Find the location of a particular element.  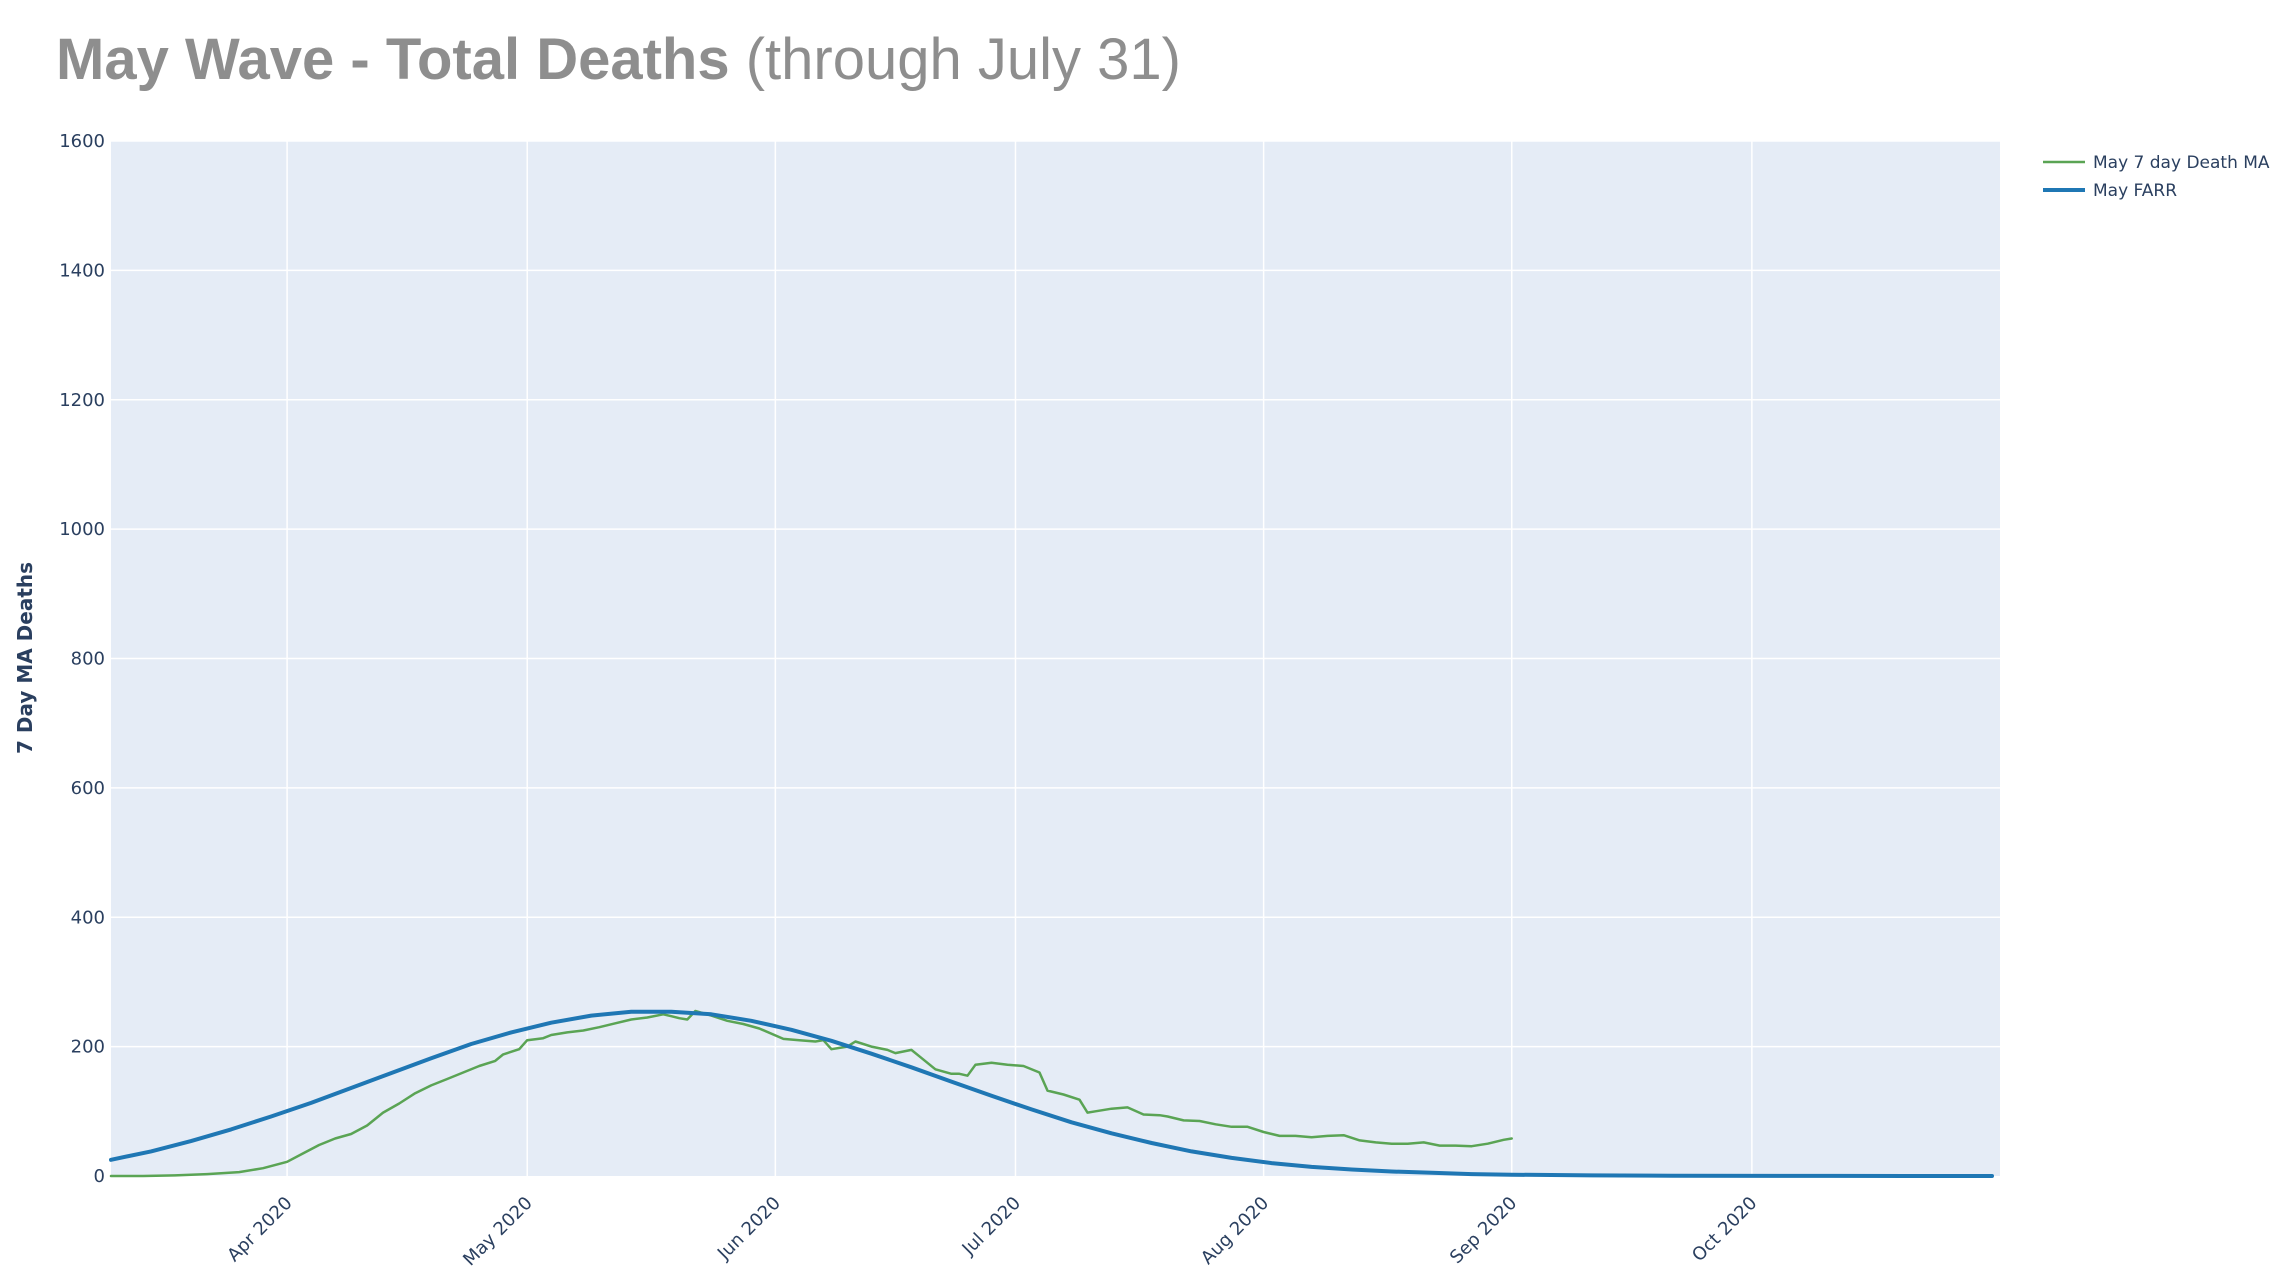

x-tick-label: Jul 2020 is located at coordinates (991, 1226).